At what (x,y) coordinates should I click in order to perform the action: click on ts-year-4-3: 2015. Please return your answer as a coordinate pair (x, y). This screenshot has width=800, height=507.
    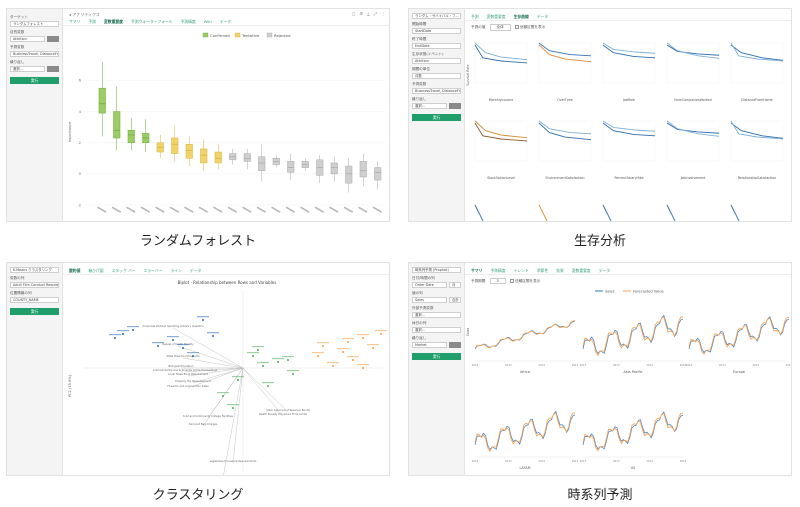
    Looking at the image, I should click on (683, 461).